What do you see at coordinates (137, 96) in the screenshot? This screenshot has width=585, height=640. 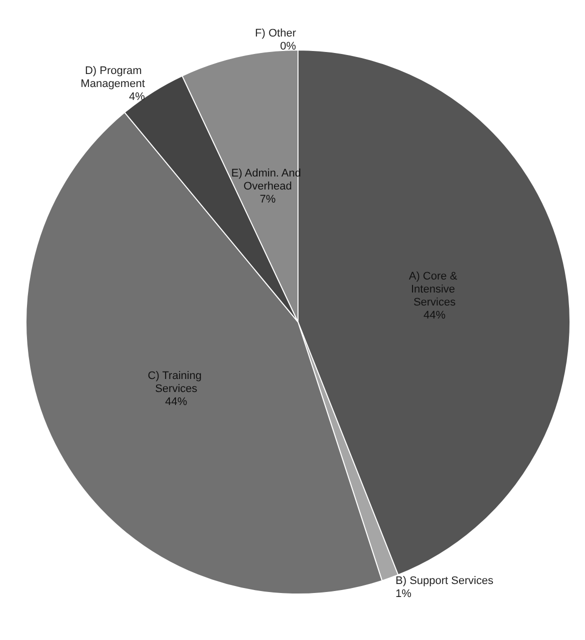 I see `data-label: 4%` at bounding box center [137, 96].